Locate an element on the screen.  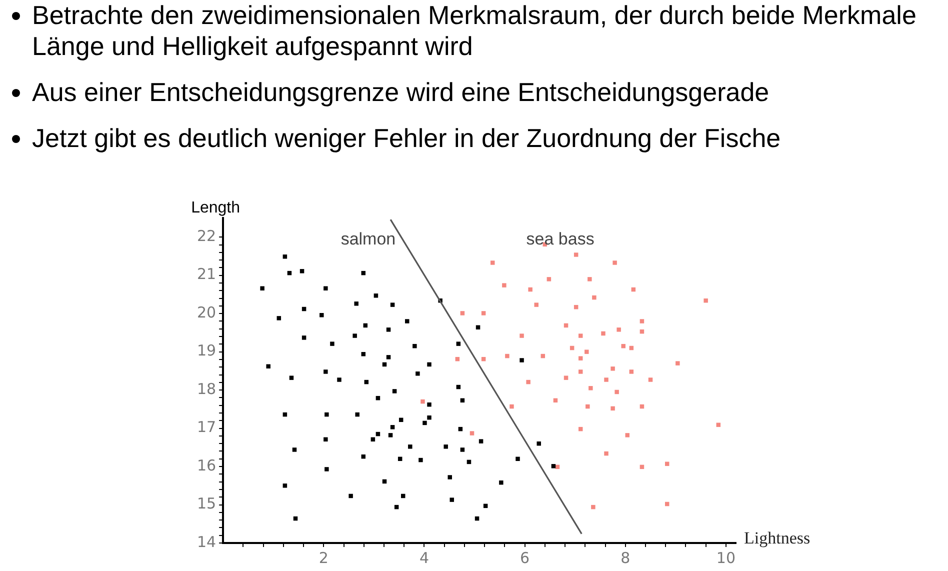
x-axis-title: Lightness is located at coordinates (777, 538).